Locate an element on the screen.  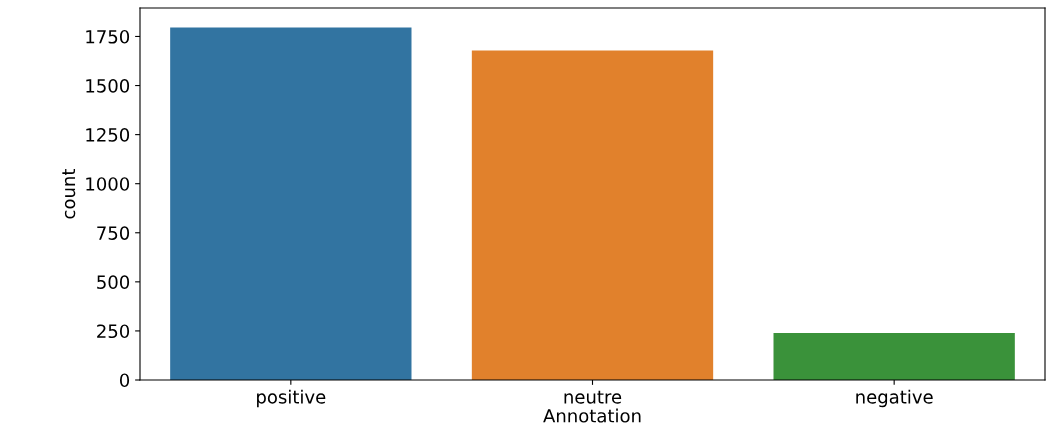
x-axis-title: Annotation is located at coordinates (592, 415).